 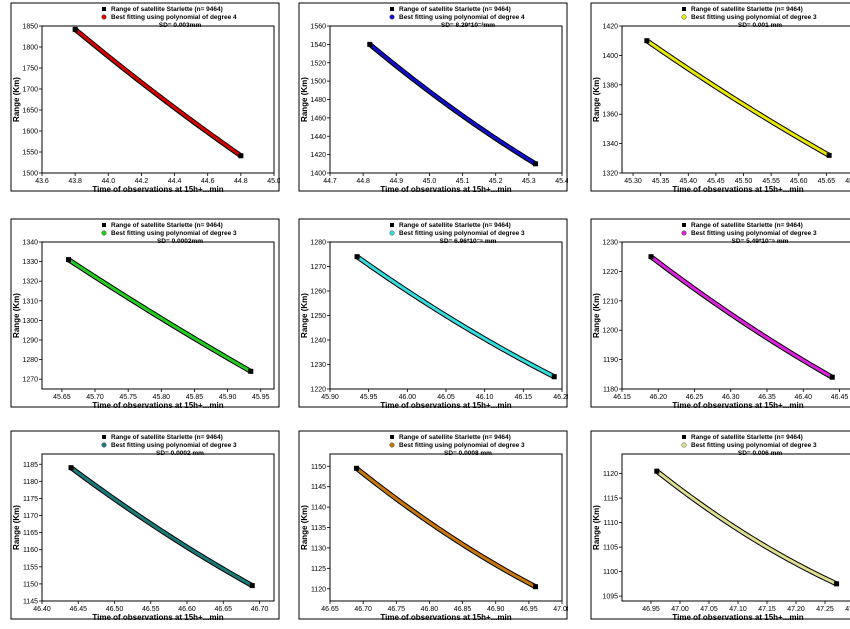 What do you see at coordinates (738, 609) in the screenshot?
I see `x-tick-label: 47.10` at bounding box center [738, 609].